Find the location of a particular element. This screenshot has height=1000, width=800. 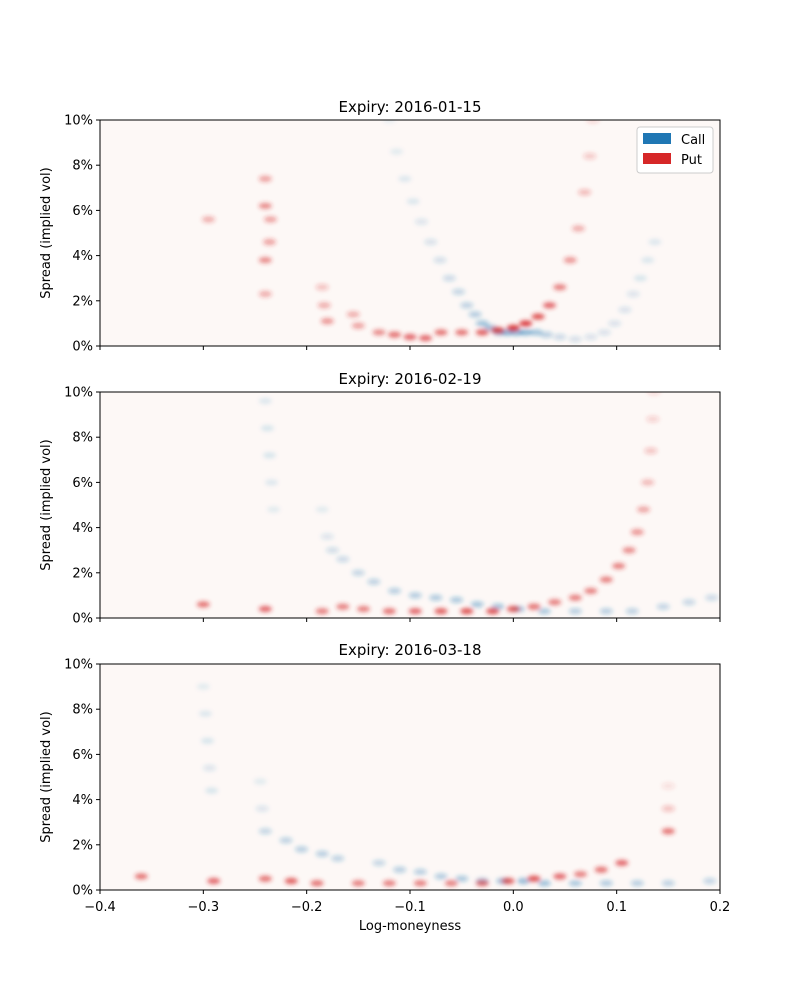

x-tick-label: −0.4 is located at coordinates (100, 907).